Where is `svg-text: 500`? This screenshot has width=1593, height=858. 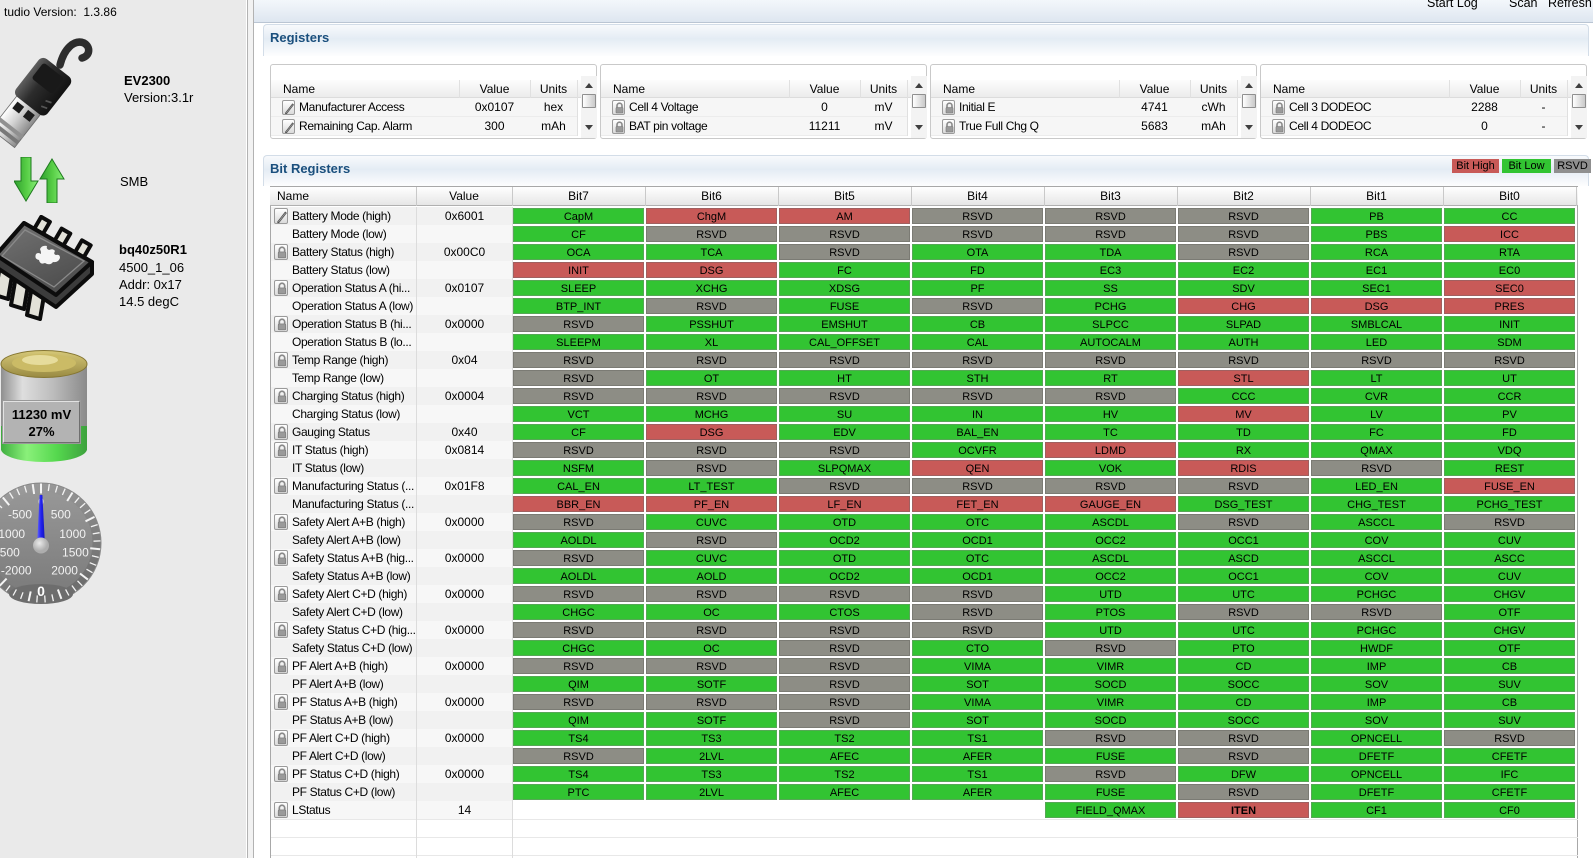 svg-text: 500 is located at coordinates (61, 515).